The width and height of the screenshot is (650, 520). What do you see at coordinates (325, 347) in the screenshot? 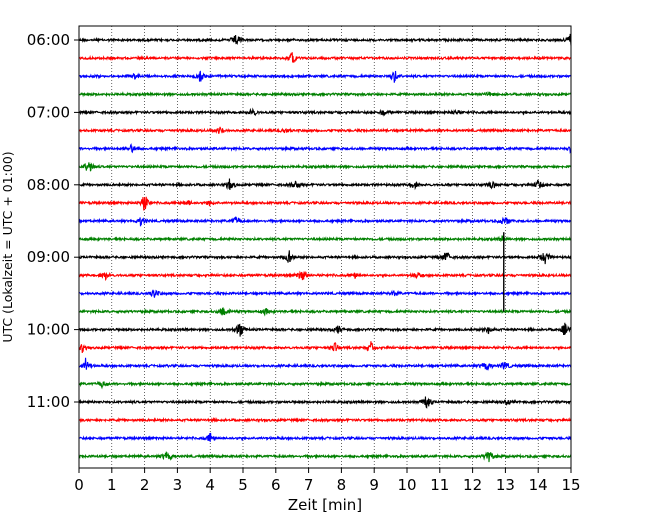
I see `trace-10:15` at bounding box center [325, 347].